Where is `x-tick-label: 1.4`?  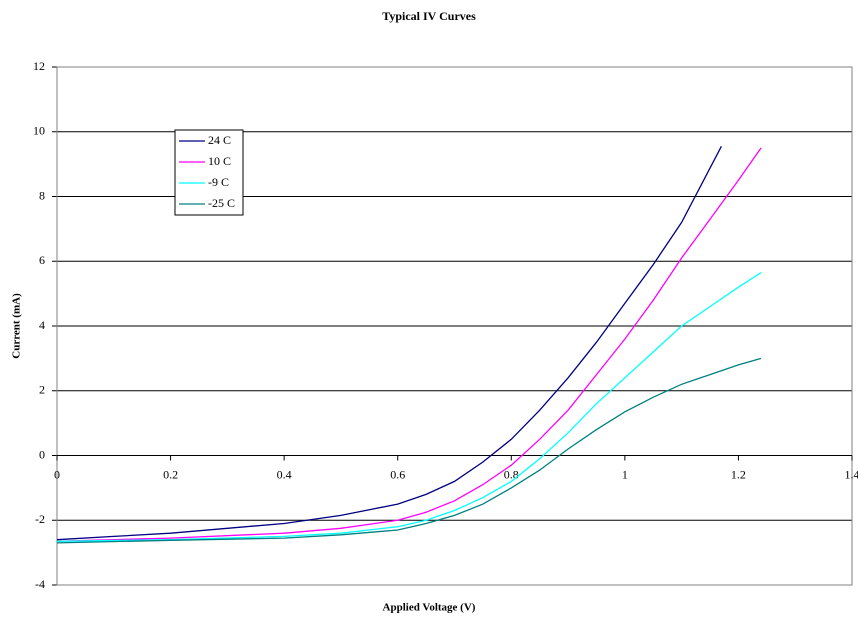
x-tick-label: 1.4 is located at coordinates (851, 474).